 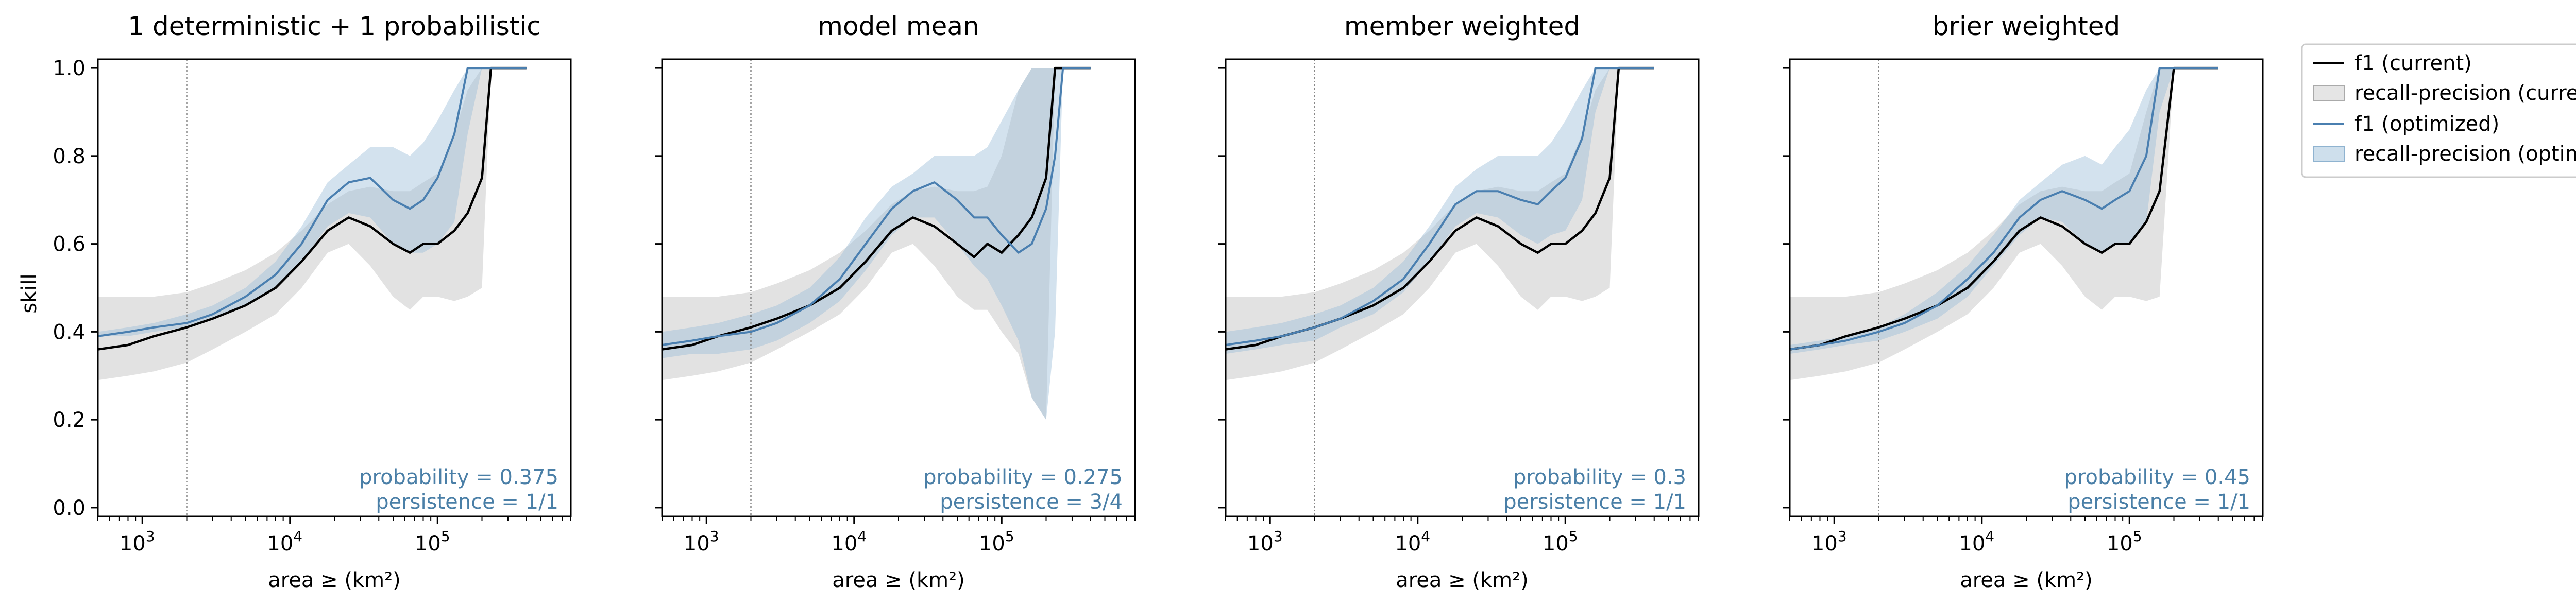 What do you see at coordinates (2157, 477) in the screenshot?
I see `annotation-probability: probability = 0.45` at bounding box center [2157, 477].